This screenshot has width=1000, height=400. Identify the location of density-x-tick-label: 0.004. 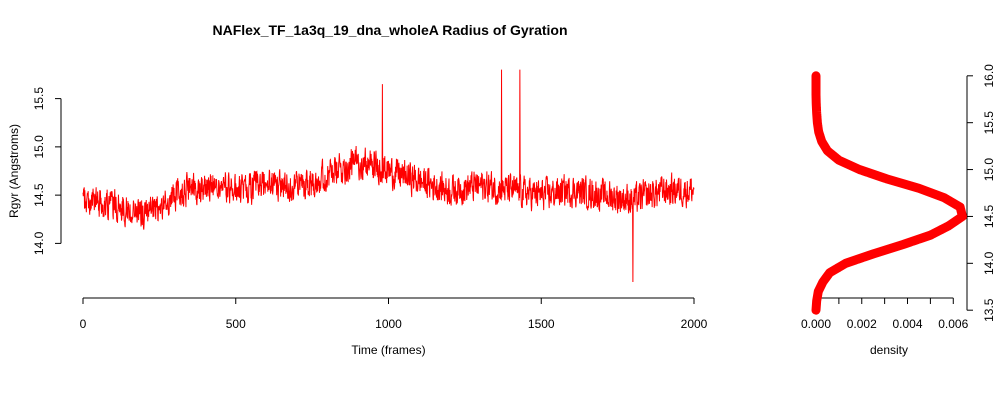
(907, 324).